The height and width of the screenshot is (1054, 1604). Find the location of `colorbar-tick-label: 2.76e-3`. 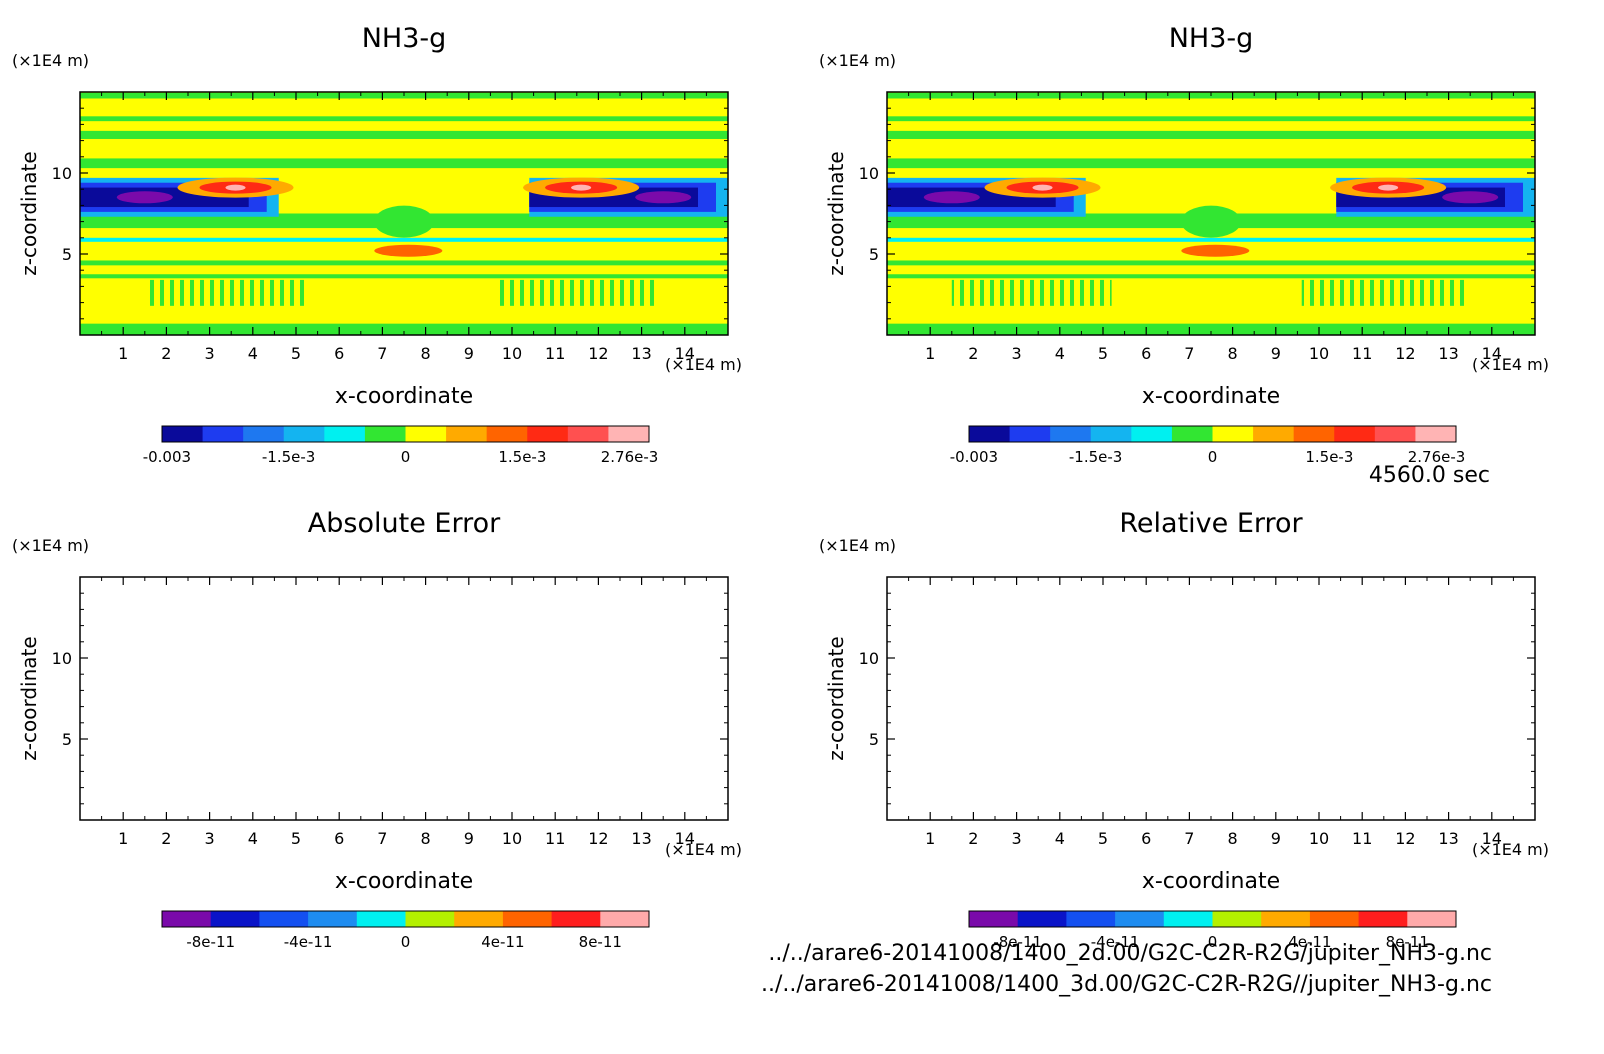

colorbar-tick-label: 2.76e-3 is located at coordinates (1437, 457).